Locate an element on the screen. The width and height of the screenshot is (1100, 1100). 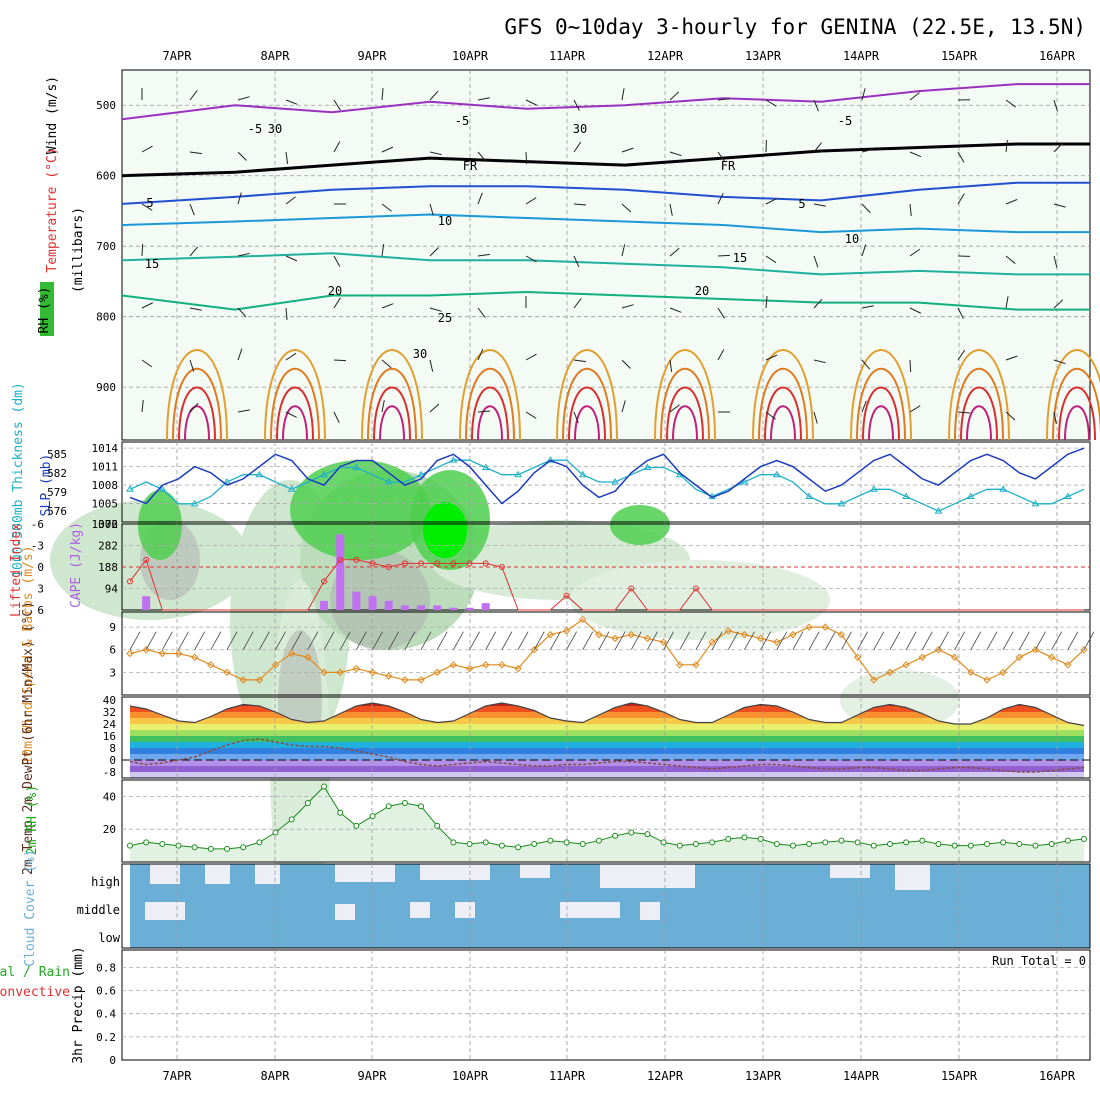
rh-area is located at coordinates (607, 824).